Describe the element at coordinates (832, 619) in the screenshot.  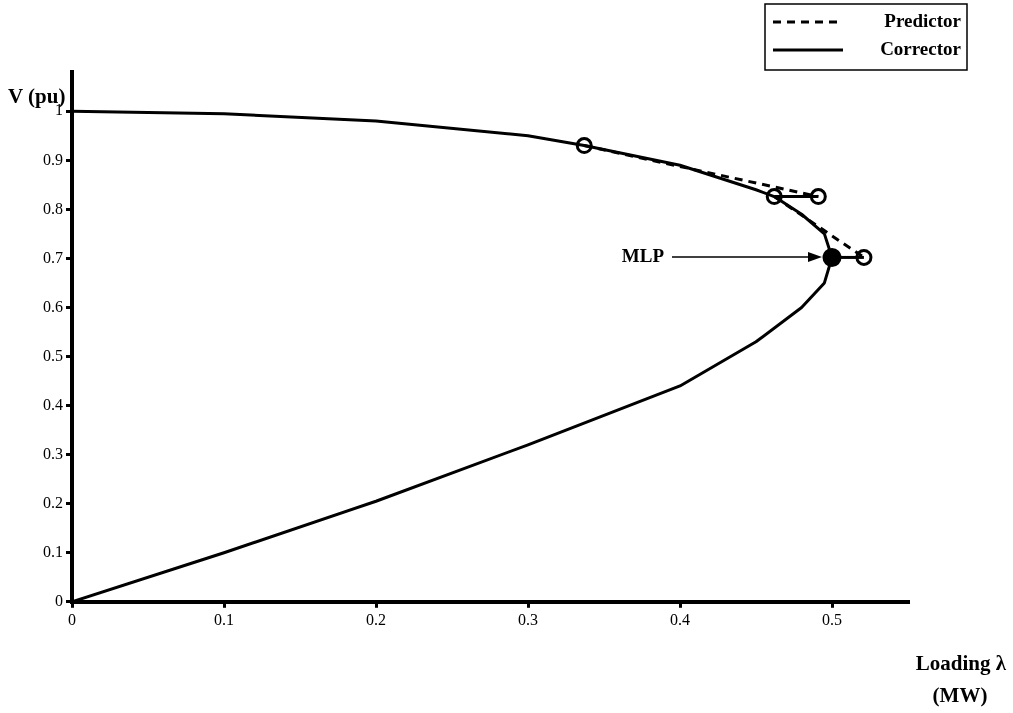
I see `x-tick-label: 0.5` at that location.